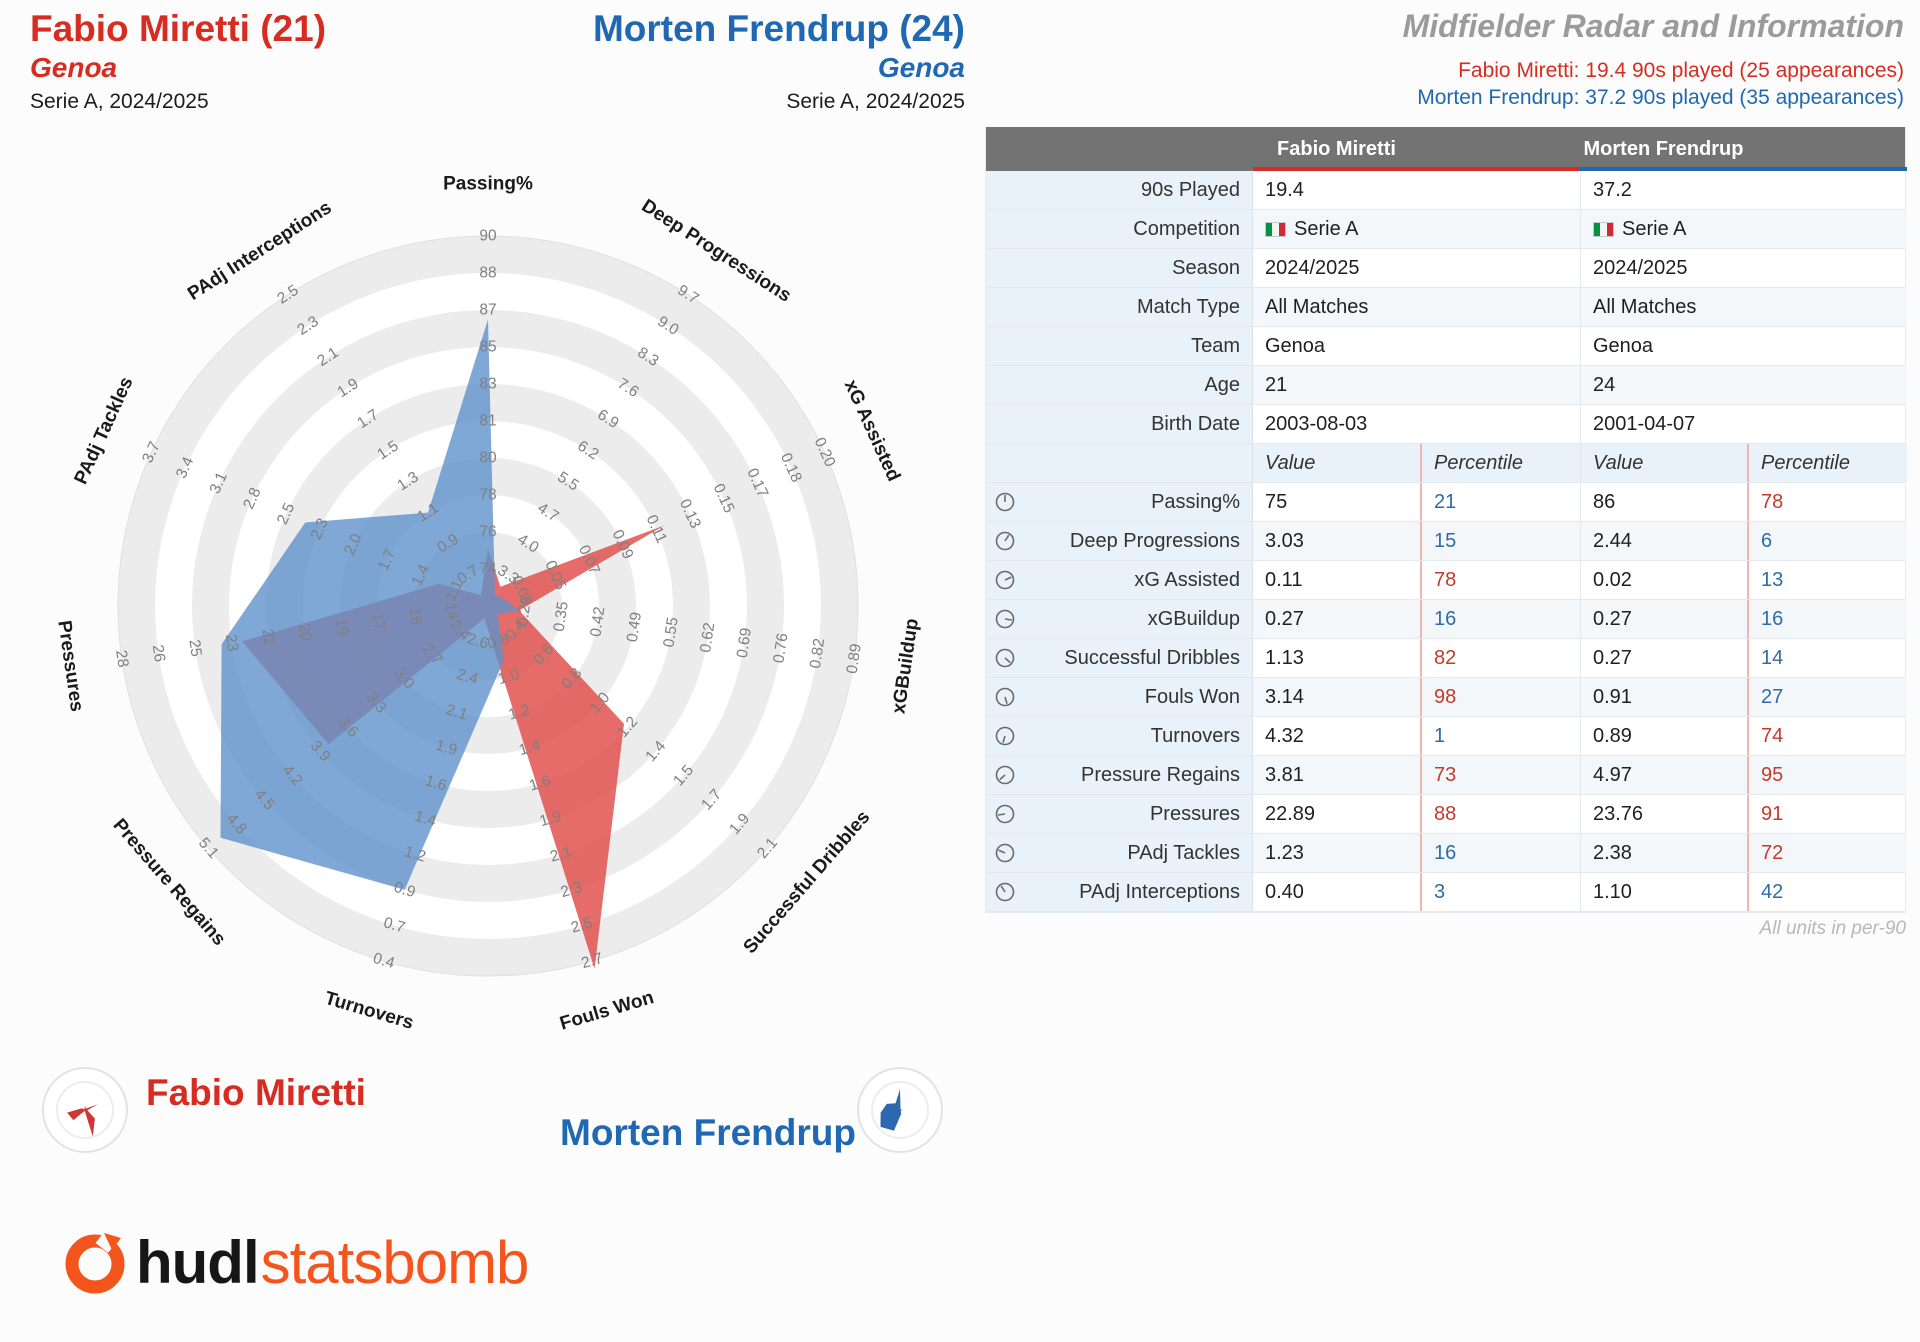 The height and width of the screenshot is (1342, 1920). What do you see at coordinates (377, 621) in the screenshot?
I see `svg-text: 17` at bounding box center [377, 621].